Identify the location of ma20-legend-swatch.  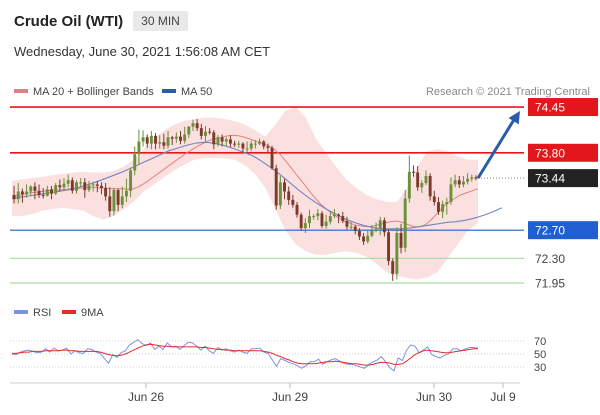
(21, 91).